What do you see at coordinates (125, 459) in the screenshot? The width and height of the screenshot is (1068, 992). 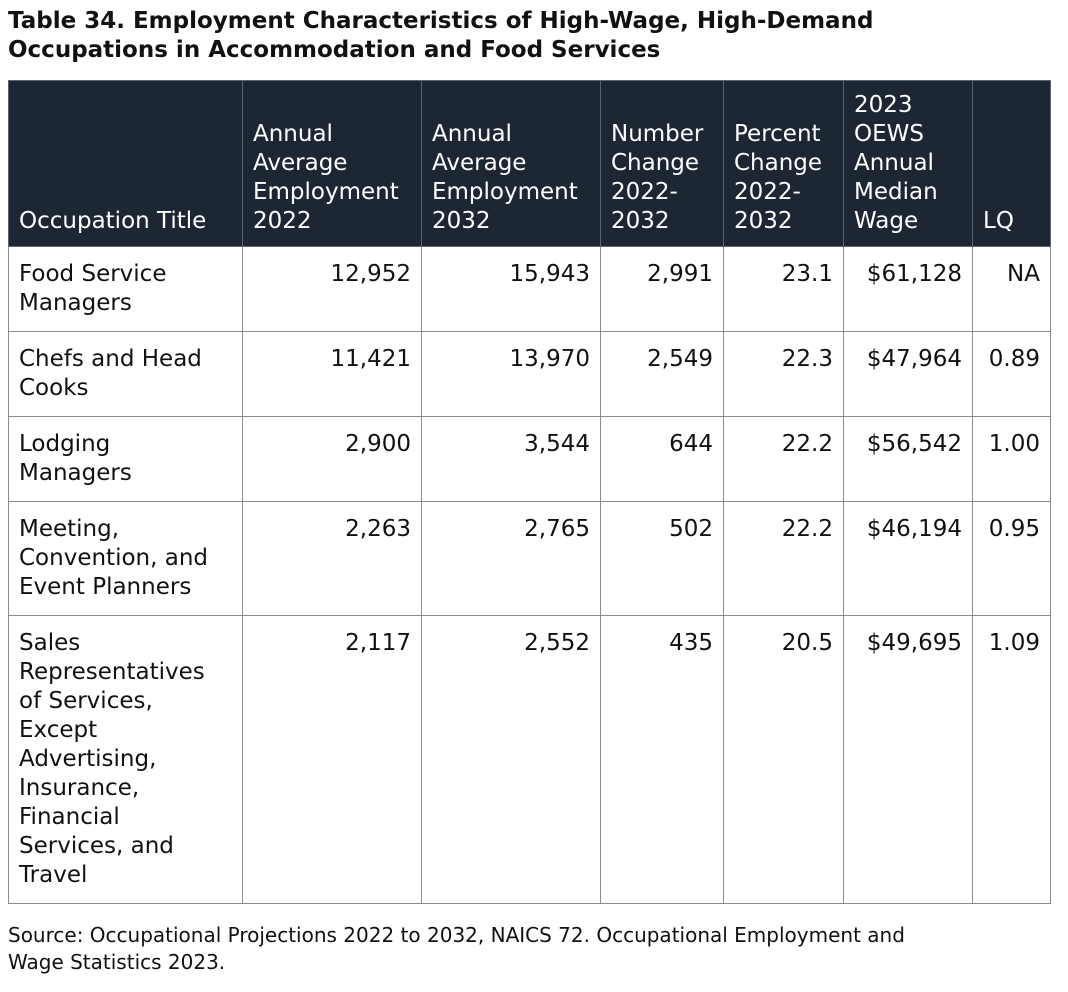 I see `cell-occupation-title: Lodging Managers` at bounding box center [125, 459].